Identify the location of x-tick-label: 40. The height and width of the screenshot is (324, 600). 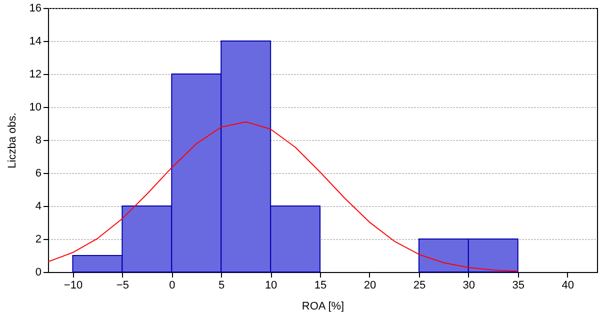
(568, 286).